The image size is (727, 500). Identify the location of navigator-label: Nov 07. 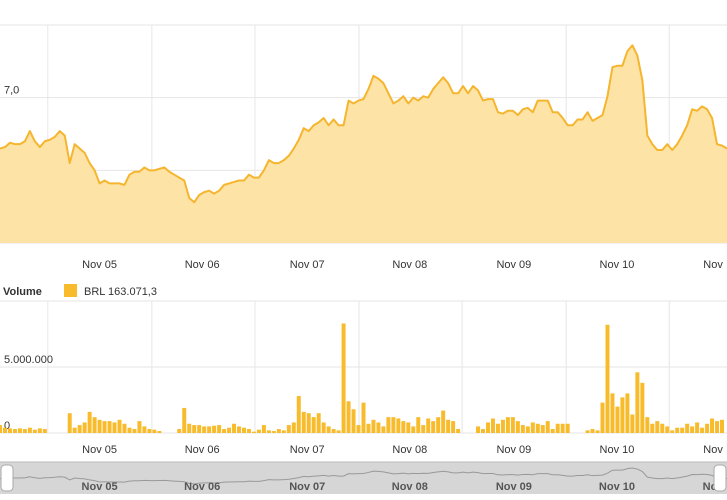
(307, 487).